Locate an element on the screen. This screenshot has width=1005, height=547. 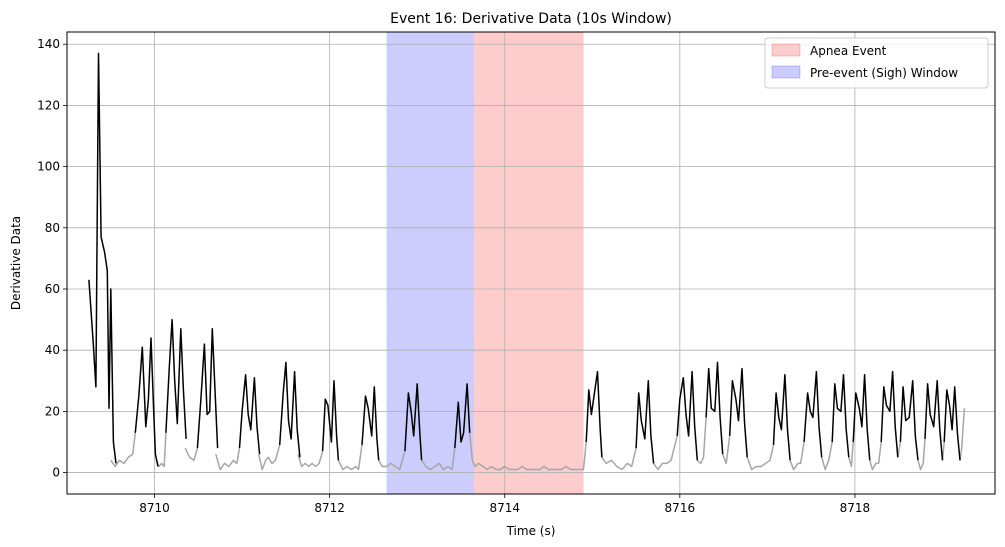
y-tick-label: 40 is located at coordinates (52, 350).